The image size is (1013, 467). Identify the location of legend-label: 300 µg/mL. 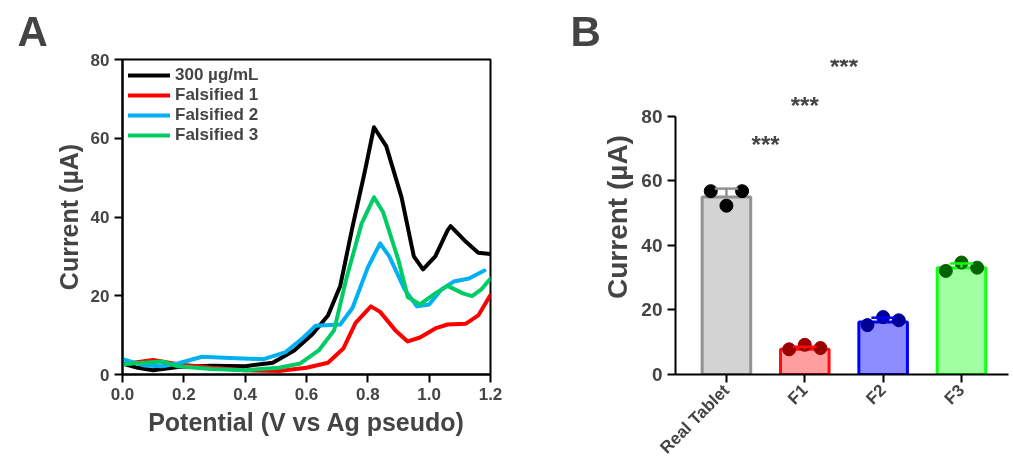
(217, 75).